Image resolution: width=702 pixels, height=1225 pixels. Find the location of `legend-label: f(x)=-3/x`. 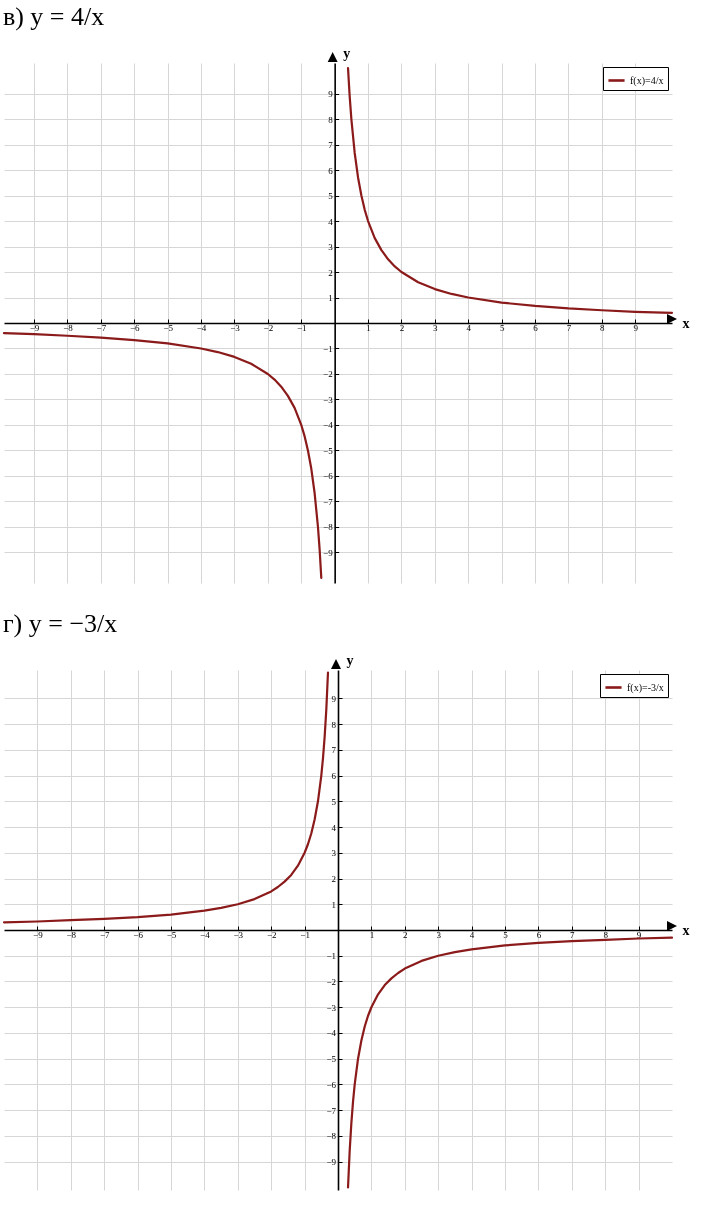

legend-label: f(x)=-3/x is located at coordinates (645, 687).